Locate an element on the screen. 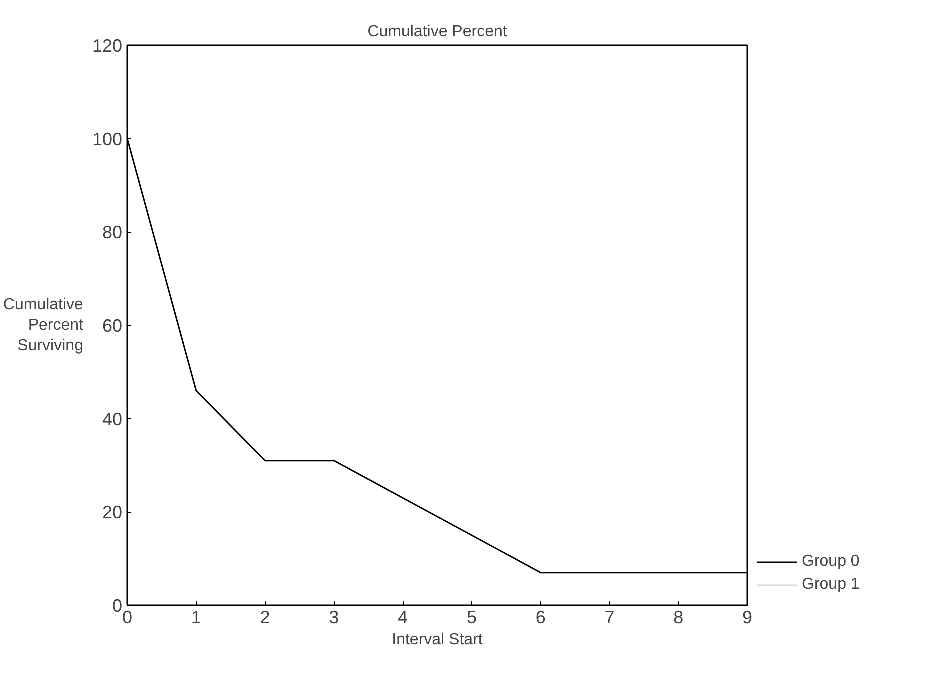 This screenshot has height=692, width=929. y-tick-label: 120 is located at coordinates (107, 46).